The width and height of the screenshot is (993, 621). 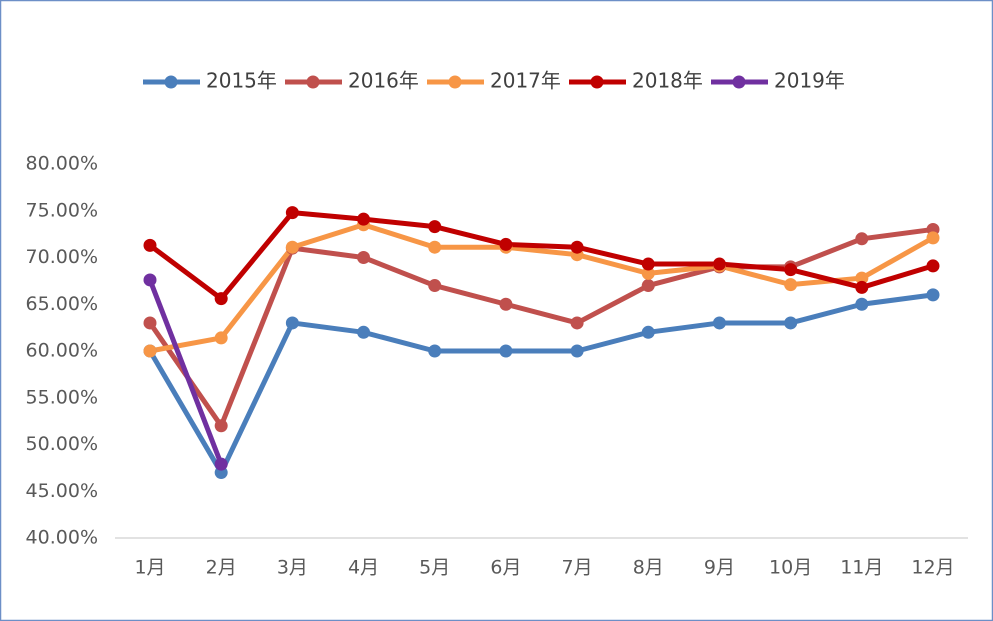 I want to click on x-tick-label: 8月, so click(x=648, y=568).